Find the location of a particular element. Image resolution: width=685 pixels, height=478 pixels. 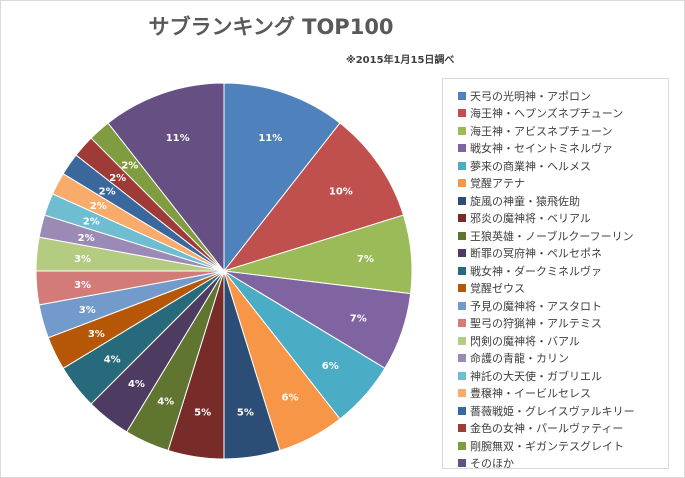

legend-item-19: 薔薇戦姫・グレイスヴァルキリー is located at coordinates (563, 411).